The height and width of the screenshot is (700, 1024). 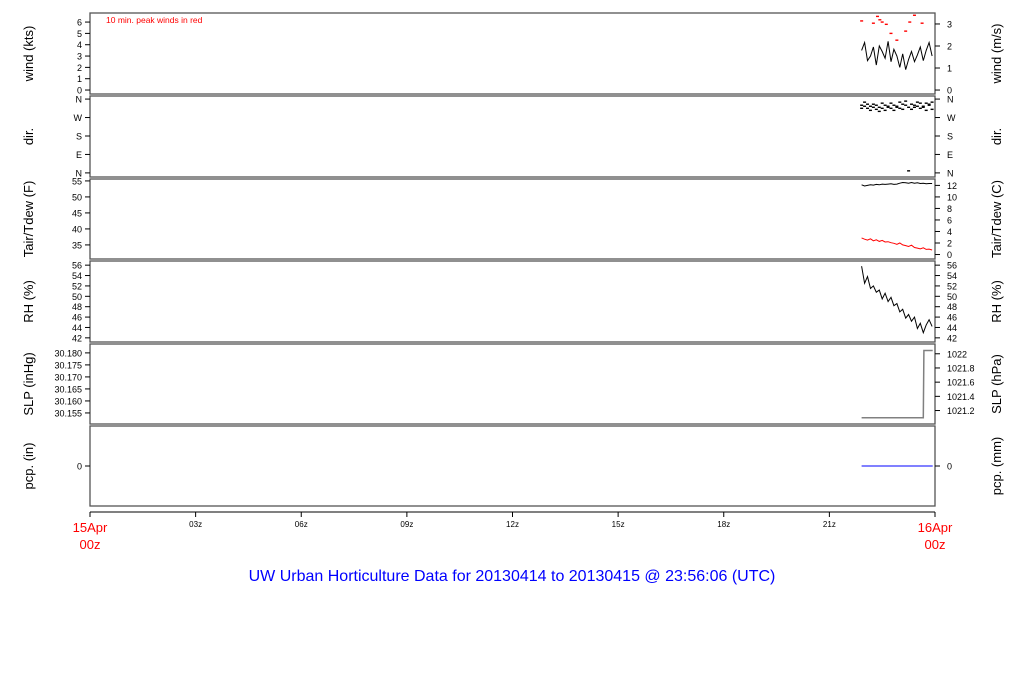 What do you see at coordinates (301, 524) in the screenshot?
I see `x-axis-tick-label: 06z` at bounding box center [301, 524].